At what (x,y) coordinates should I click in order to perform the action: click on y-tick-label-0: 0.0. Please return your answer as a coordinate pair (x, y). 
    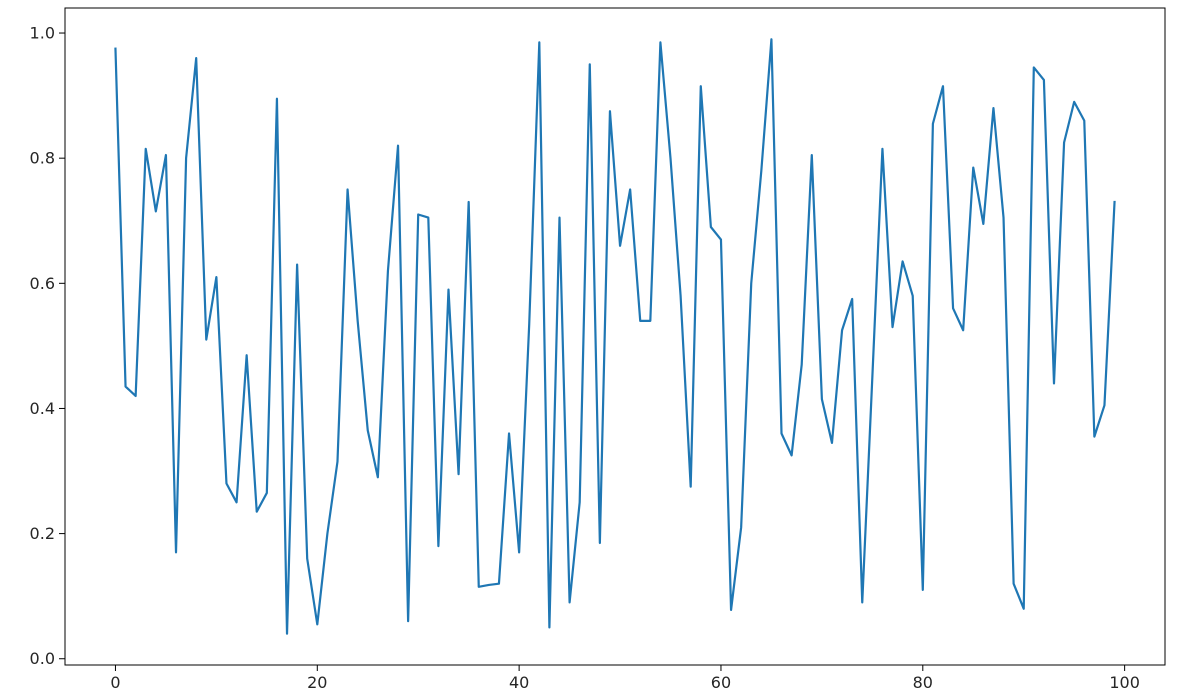
    Looking at the image, I should click on (42, 658).